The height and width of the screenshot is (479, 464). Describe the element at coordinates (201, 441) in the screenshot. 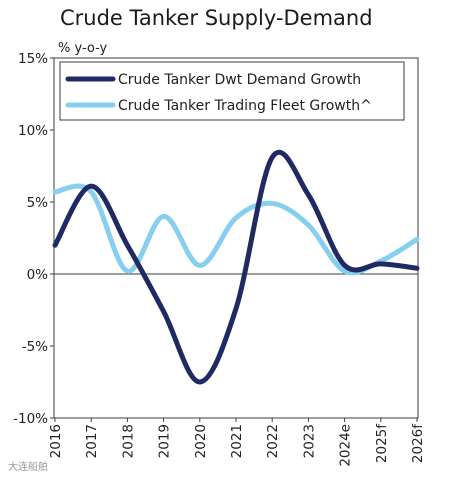

I see `x-tick-label: 2020` at that location.